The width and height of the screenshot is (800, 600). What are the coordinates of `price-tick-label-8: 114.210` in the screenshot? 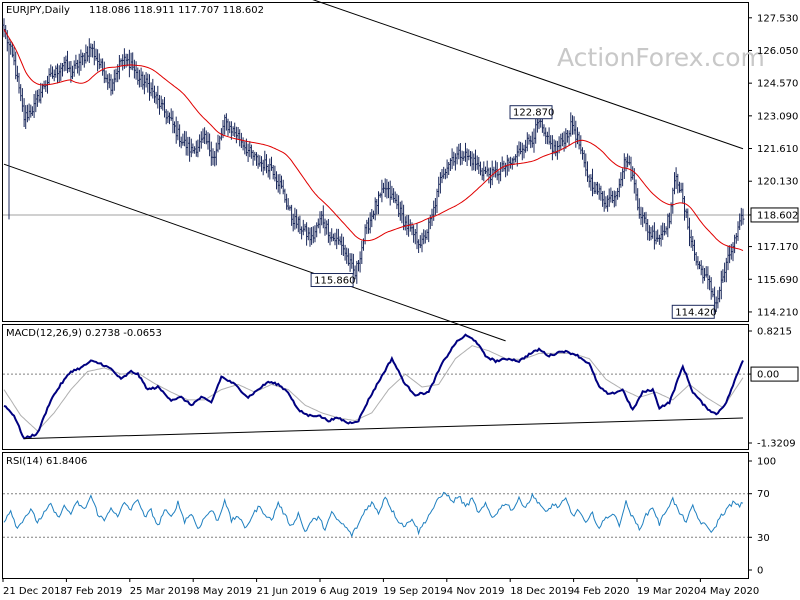 It's located at (777, 312).